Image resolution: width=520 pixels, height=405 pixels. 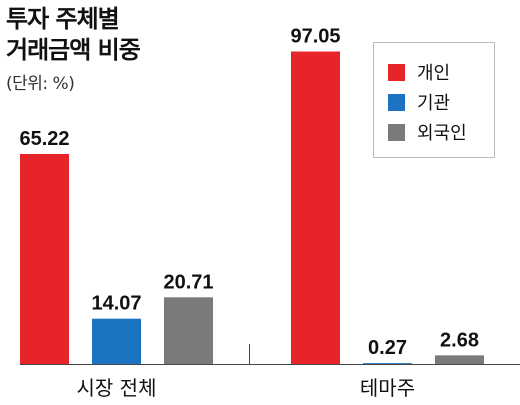 What do you see at coordinates (315, 36) in the screenshot?
I see `data-label-theme-stocks-individual: 97.05` at bounding box center [315, 36].